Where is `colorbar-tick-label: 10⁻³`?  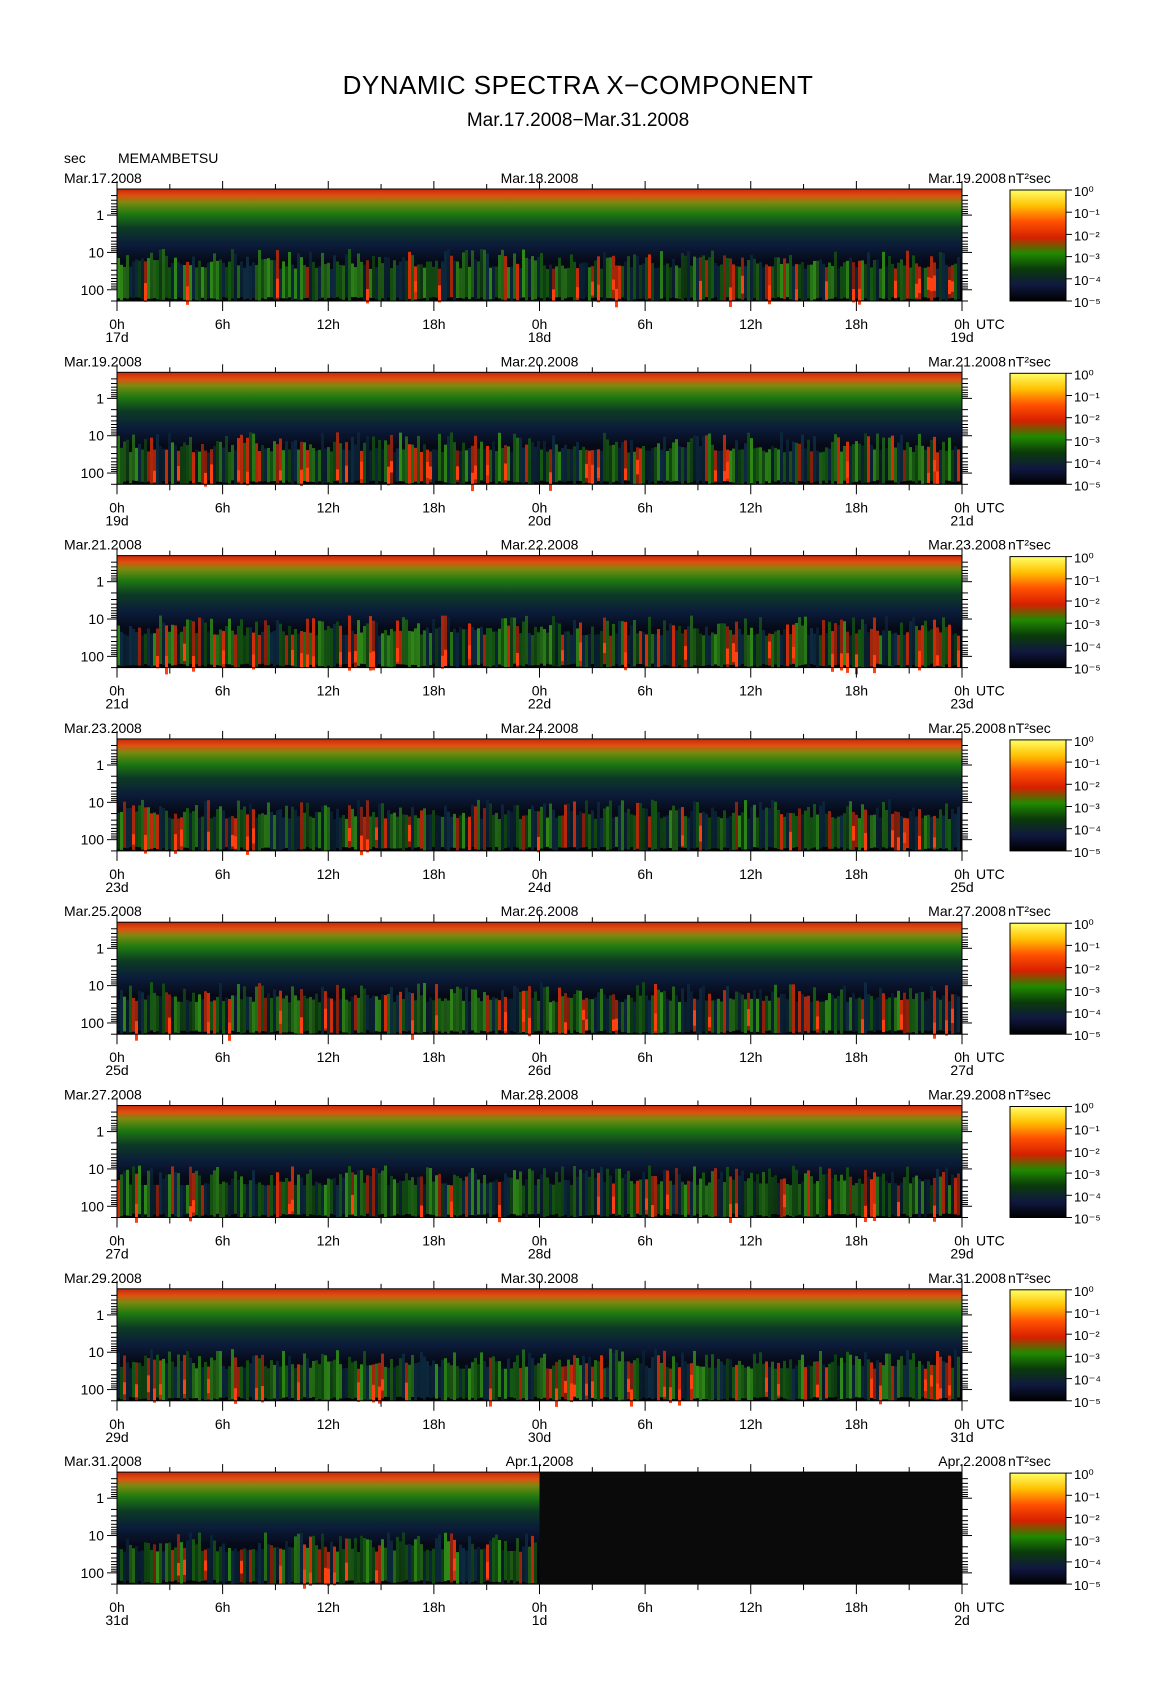
colorbar-tick-label: 10⁻³ is located at coordinates (1087, 624).